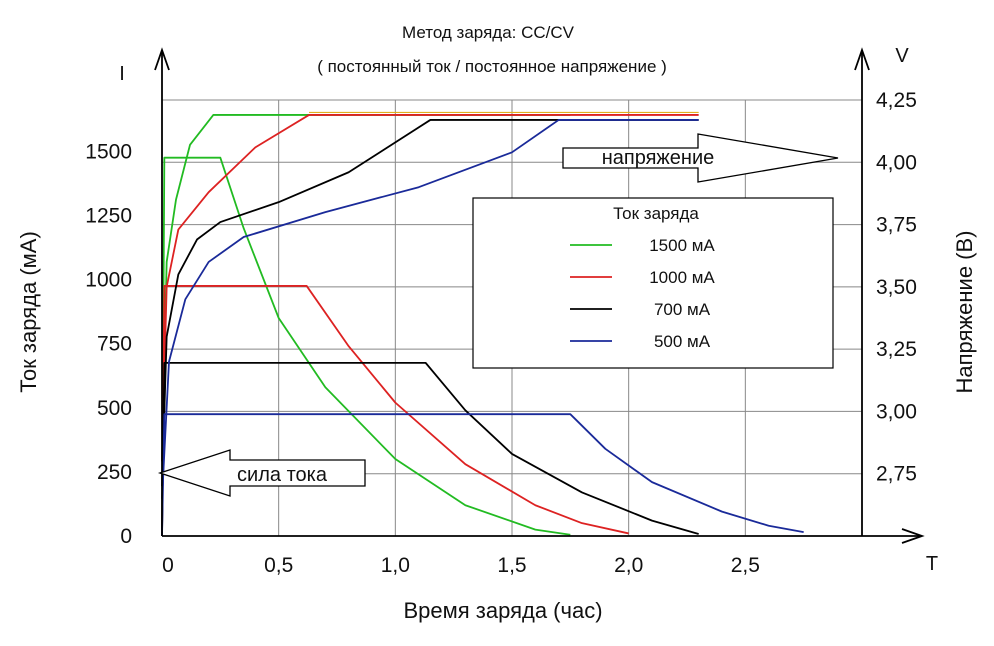  Describe the element at coordinates (656, 213) in the screenshot. I see `legend-title: Ток заряда` at that location.